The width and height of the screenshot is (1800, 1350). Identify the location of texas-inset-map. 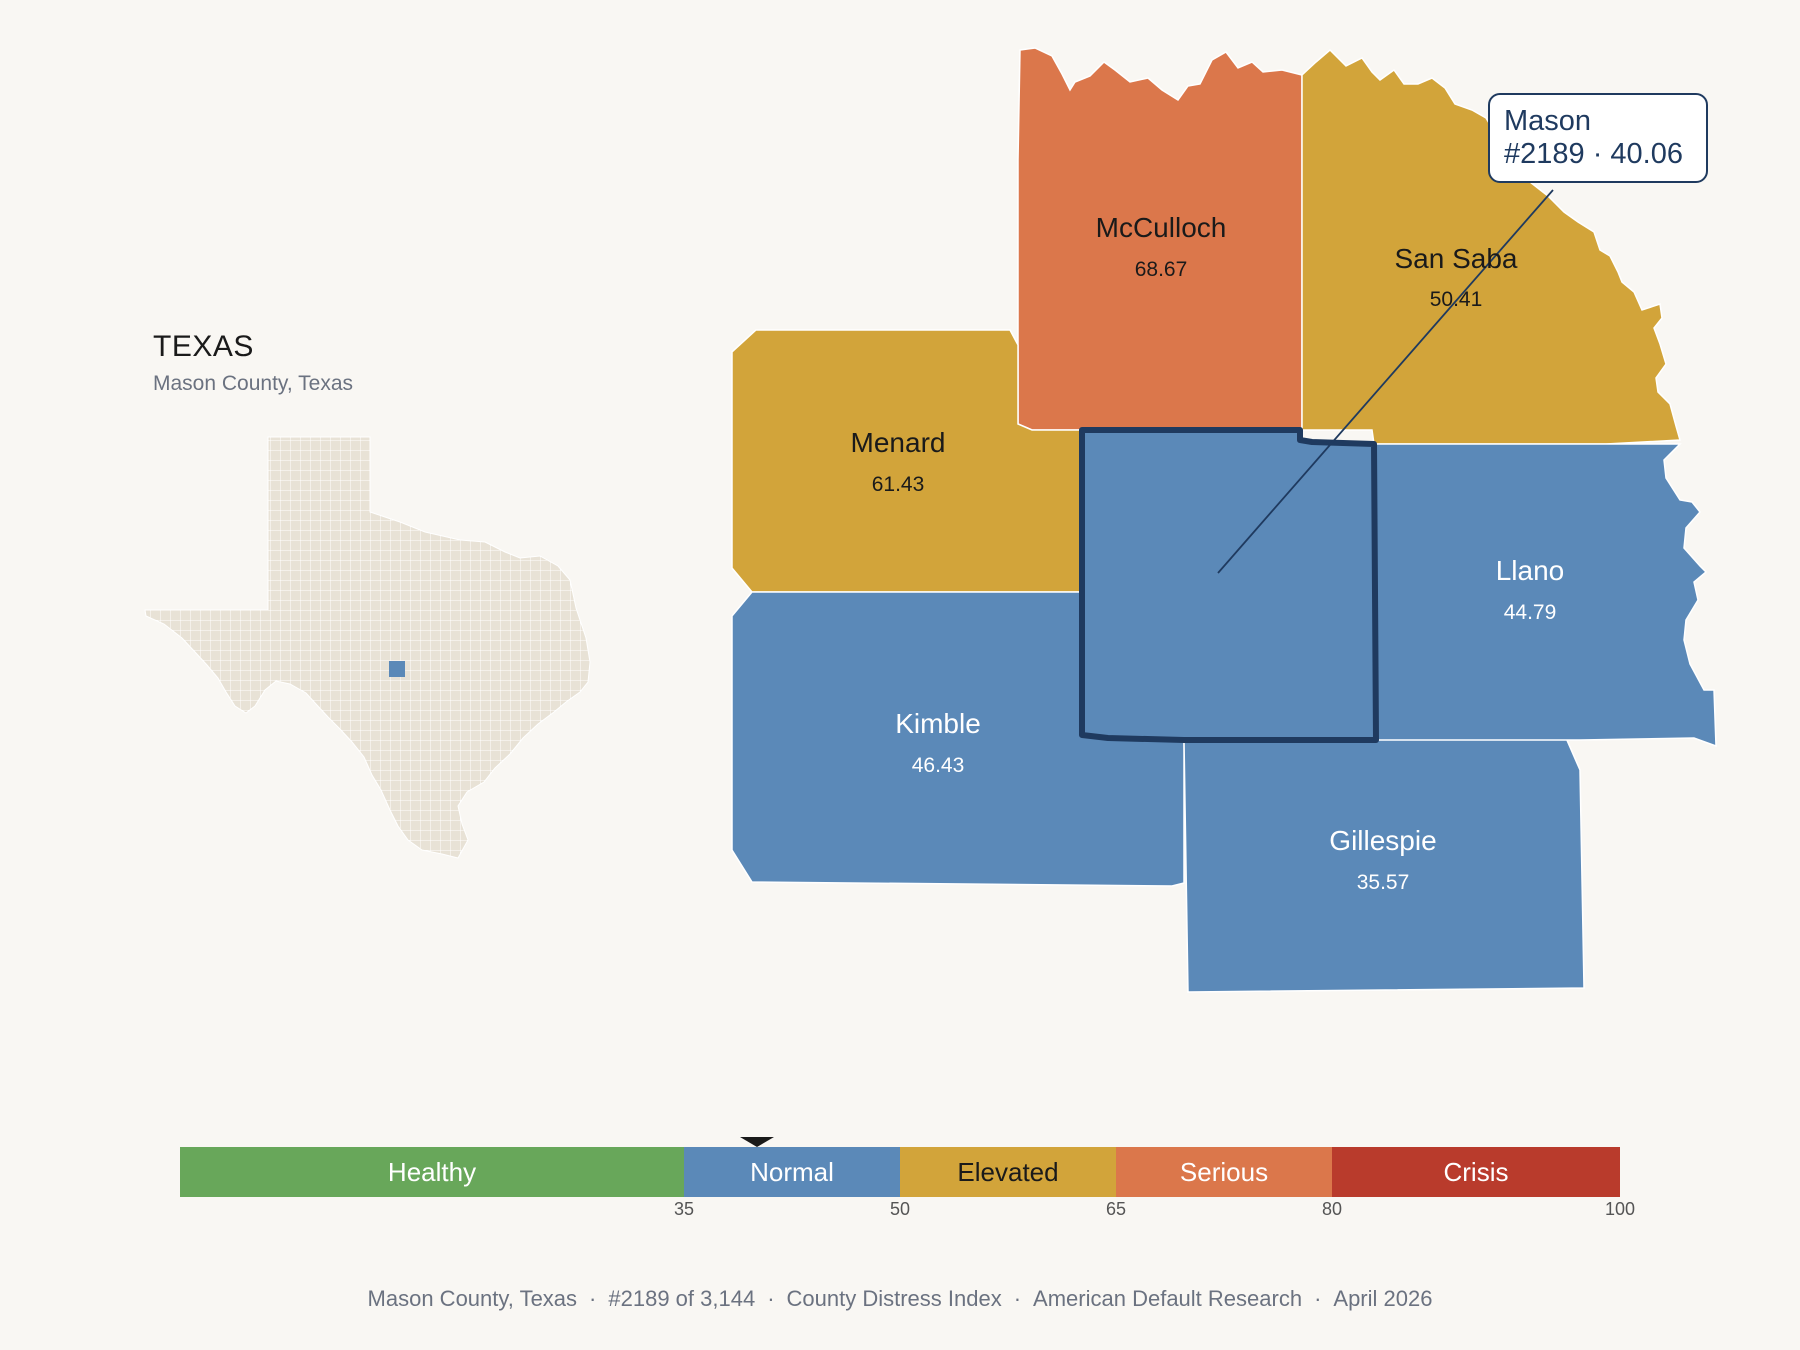
(367, 647).